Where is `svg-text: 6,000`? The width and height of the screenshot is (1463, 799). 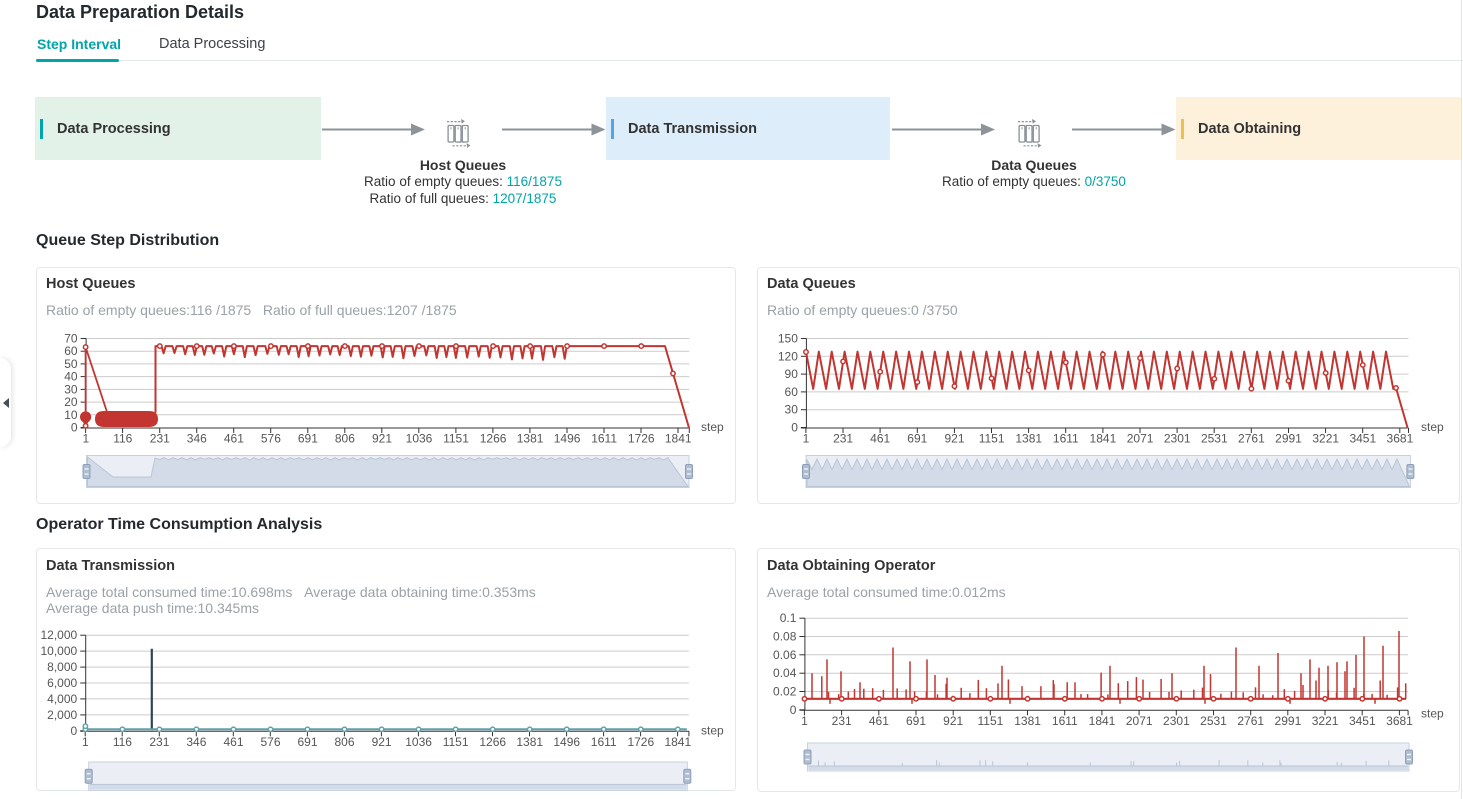 svg-text: 6,000 is located at coordinates (62, 683).